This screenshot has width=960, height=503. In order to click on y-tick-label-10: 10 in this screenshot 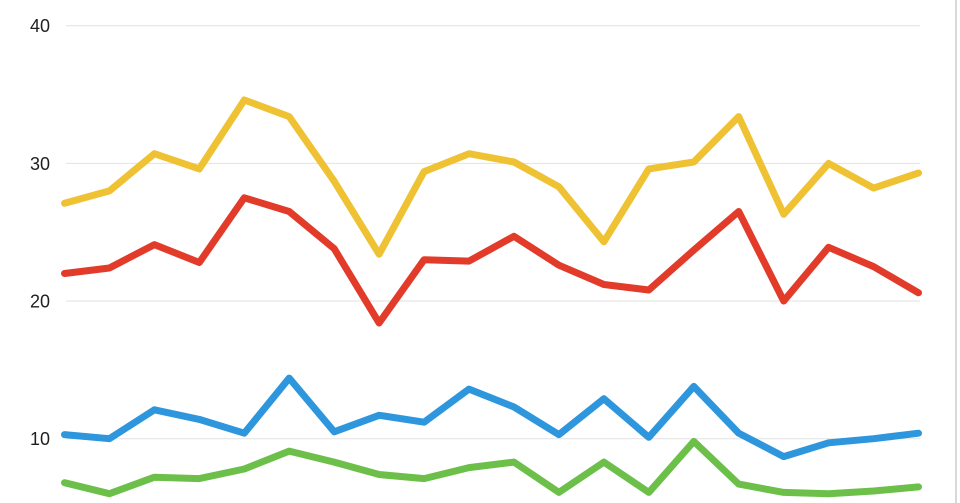, I will do `click(40, 439)`.